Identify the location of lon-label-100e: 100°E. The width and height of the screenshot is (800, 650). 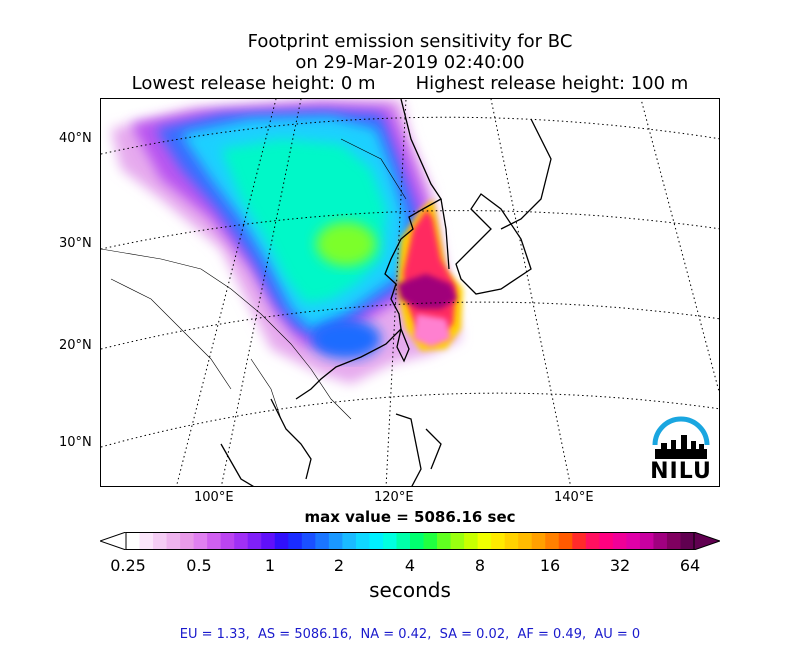
(214, 497).